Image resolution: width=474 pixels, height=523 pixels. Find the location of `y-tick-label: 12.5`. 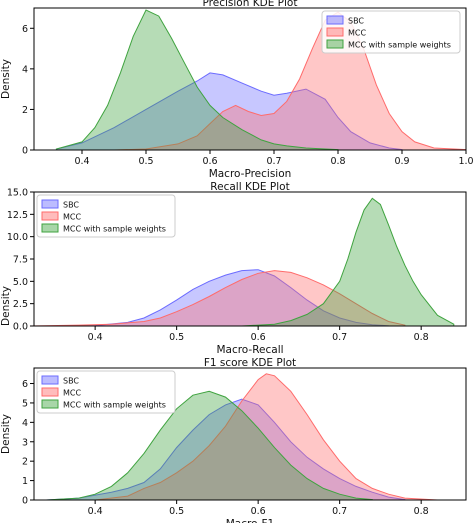

y-tick-label: 12.5 is located at coordinates (17, 215).